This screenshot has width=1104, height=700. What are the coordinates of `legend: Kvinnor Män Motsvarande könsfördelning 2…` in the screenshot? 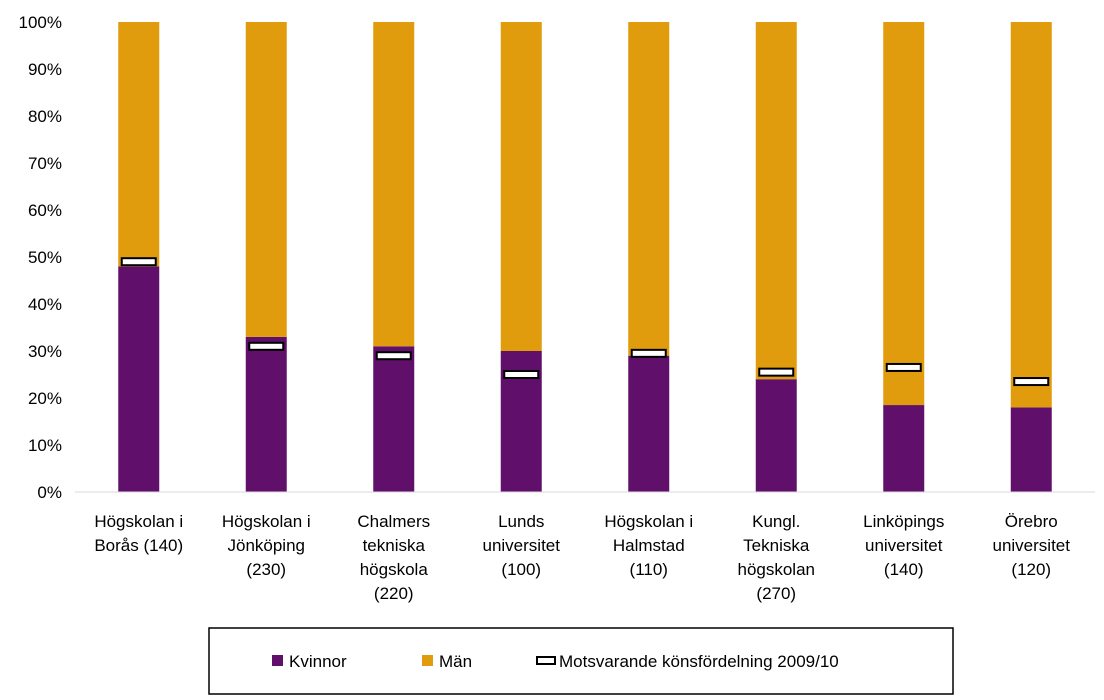 It's located at (581, 661).